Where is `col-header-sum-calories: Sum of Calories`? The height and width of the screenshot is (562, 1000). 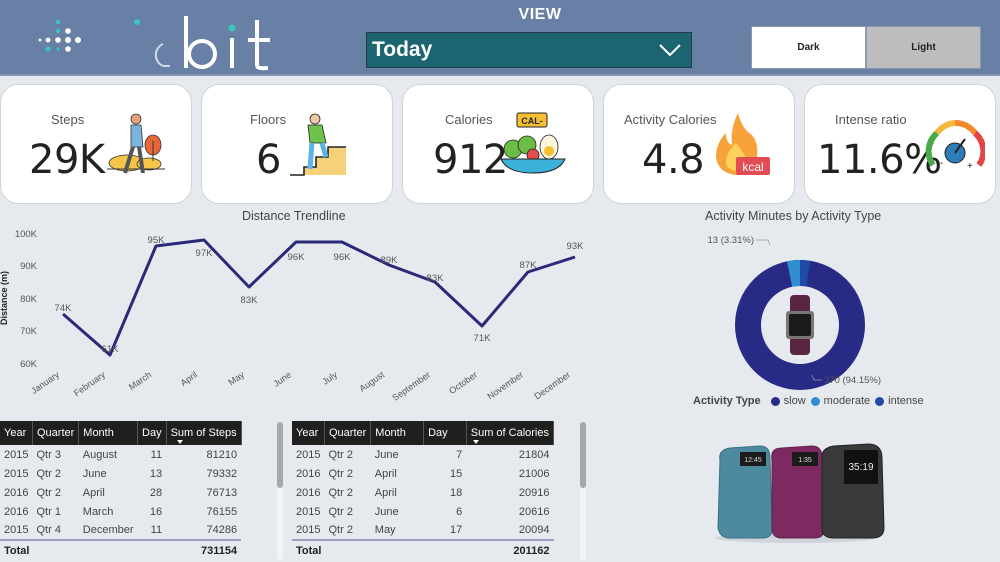 col-header-sum-calories: Sum of Calories is located at coordinates (510, 433).